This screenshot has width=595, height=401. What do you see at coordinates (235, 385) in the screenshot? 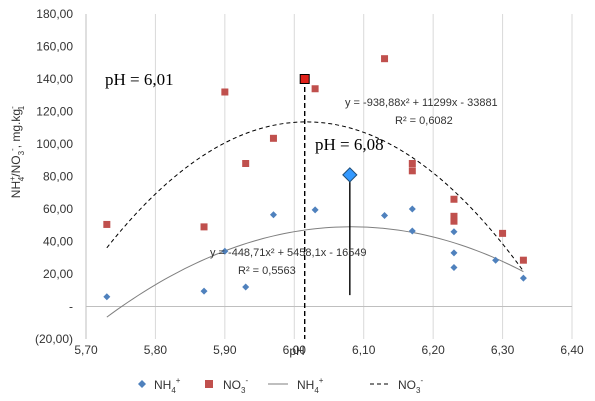
I see `legend-label-no3-points: NO3-` at bounding box center [235, 385].